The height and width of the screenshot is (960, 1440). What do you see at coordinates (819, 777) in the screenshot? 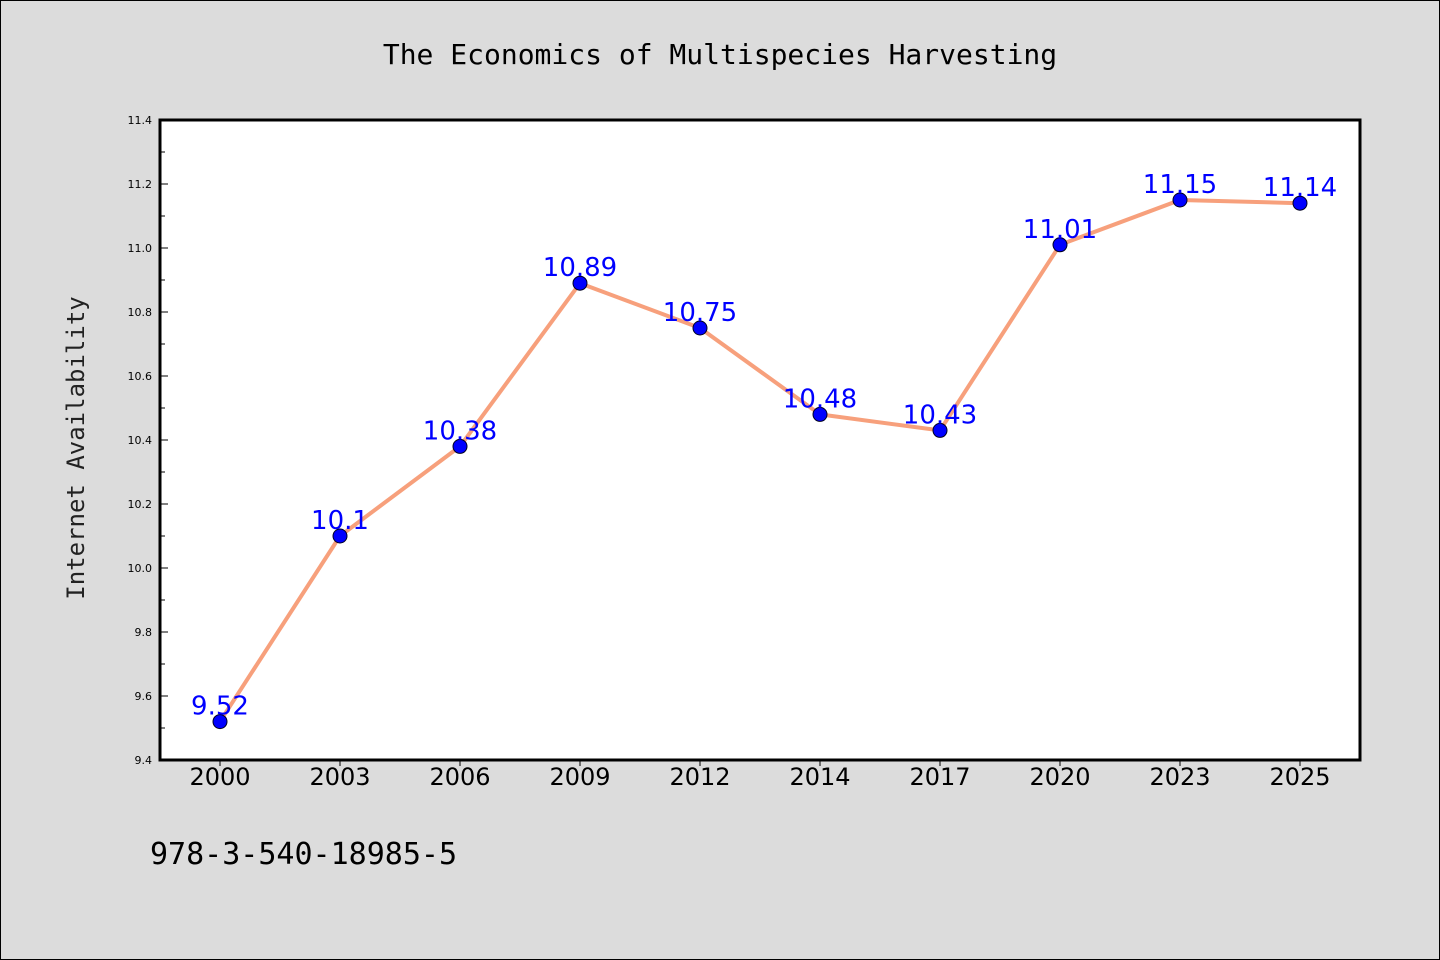
I see `x-tick-label: 2014` at bounding box center [819, 777].